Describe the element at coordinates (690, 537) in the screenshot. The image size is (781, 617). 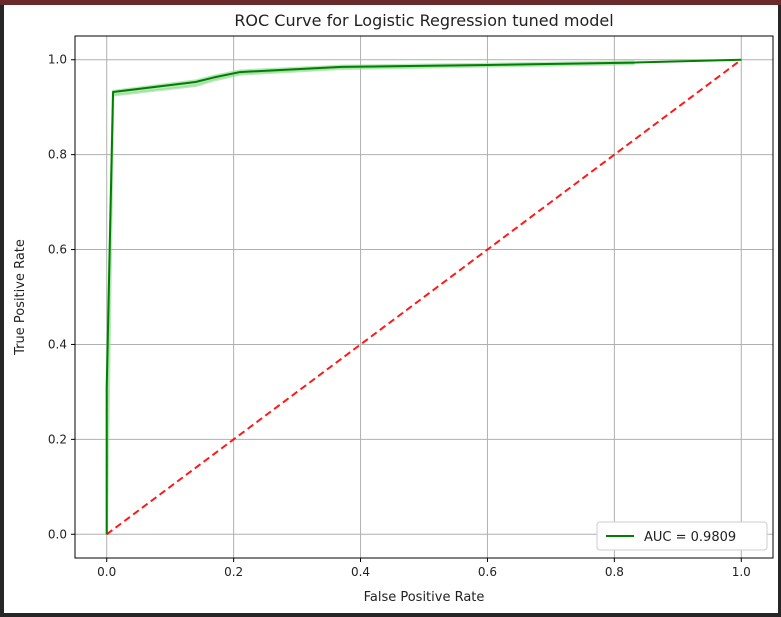
I see `legend-label-auc: AUC = 0.9809` at that location.